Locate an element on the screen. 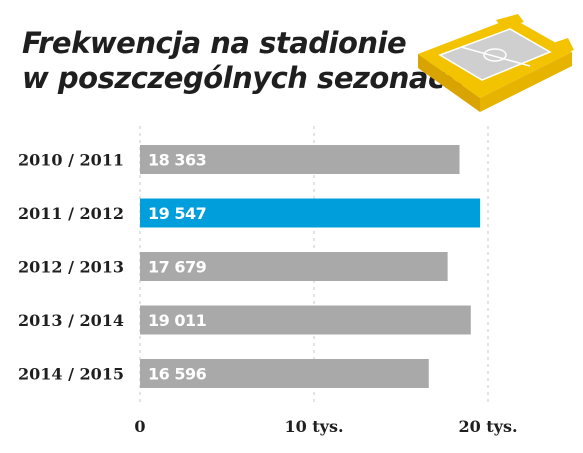 The image size is (583, 453). category-label: 2013 / 2014 is located at coordinates (71, 320).